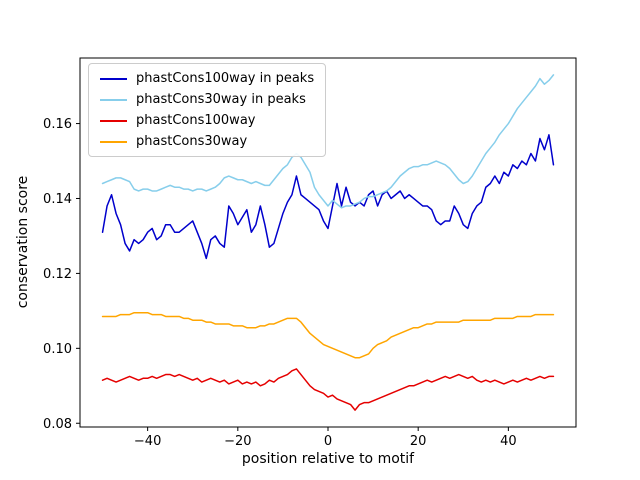  I want to click on x-axis-label: position relative to motif, so click(328, 459).